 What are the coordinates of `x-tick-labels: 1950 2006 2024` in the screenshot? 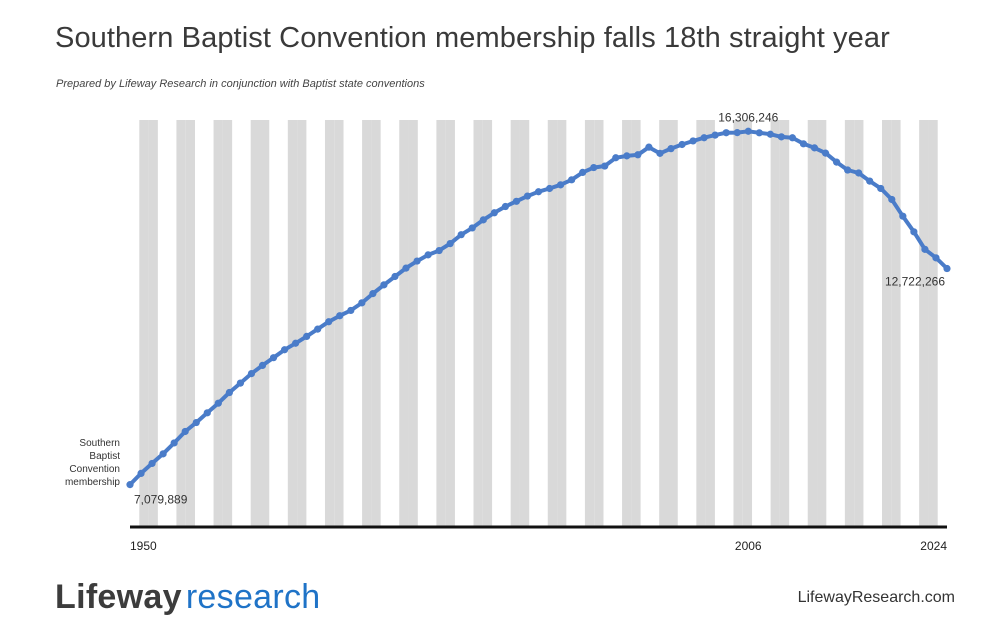 It's located at (538, 546).